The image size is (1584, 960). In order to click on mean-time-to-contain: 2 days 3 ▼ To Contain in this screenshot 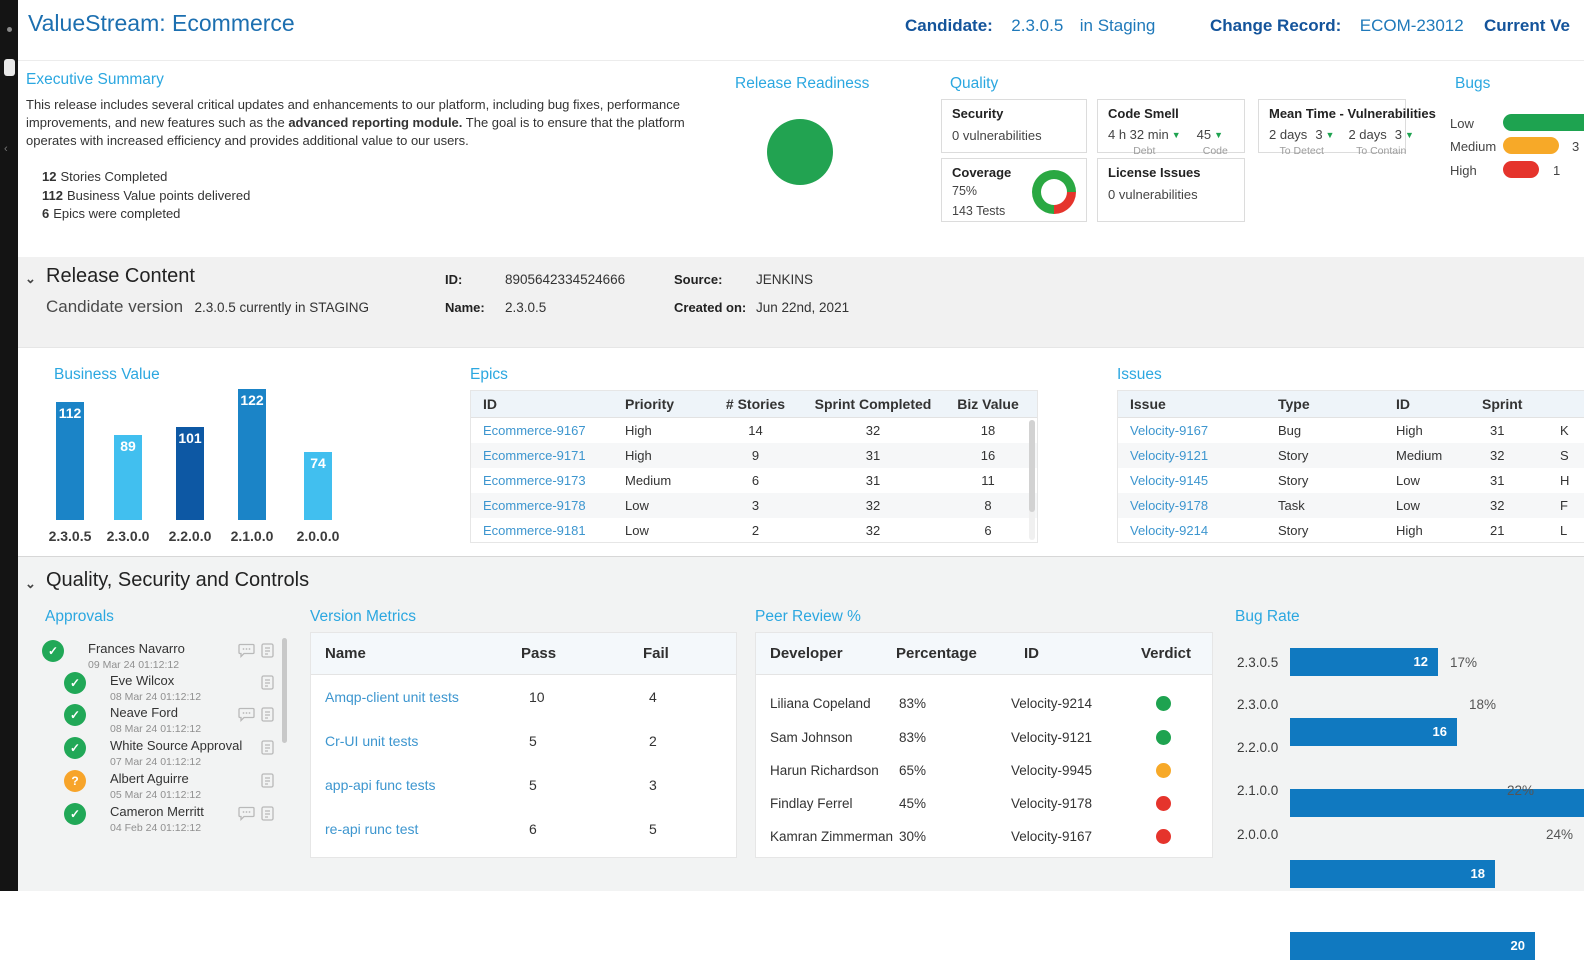, I will do `click(1381, 142)`.